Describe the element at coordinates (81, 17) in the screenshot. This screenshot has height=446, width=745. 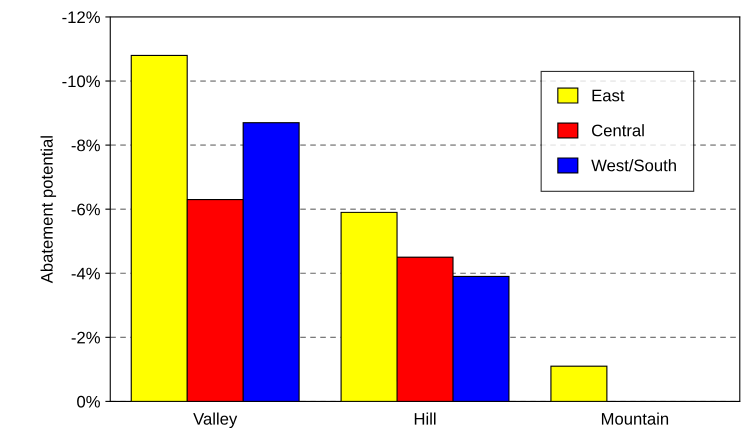
I see `y-tick-label: -12%` at that location.